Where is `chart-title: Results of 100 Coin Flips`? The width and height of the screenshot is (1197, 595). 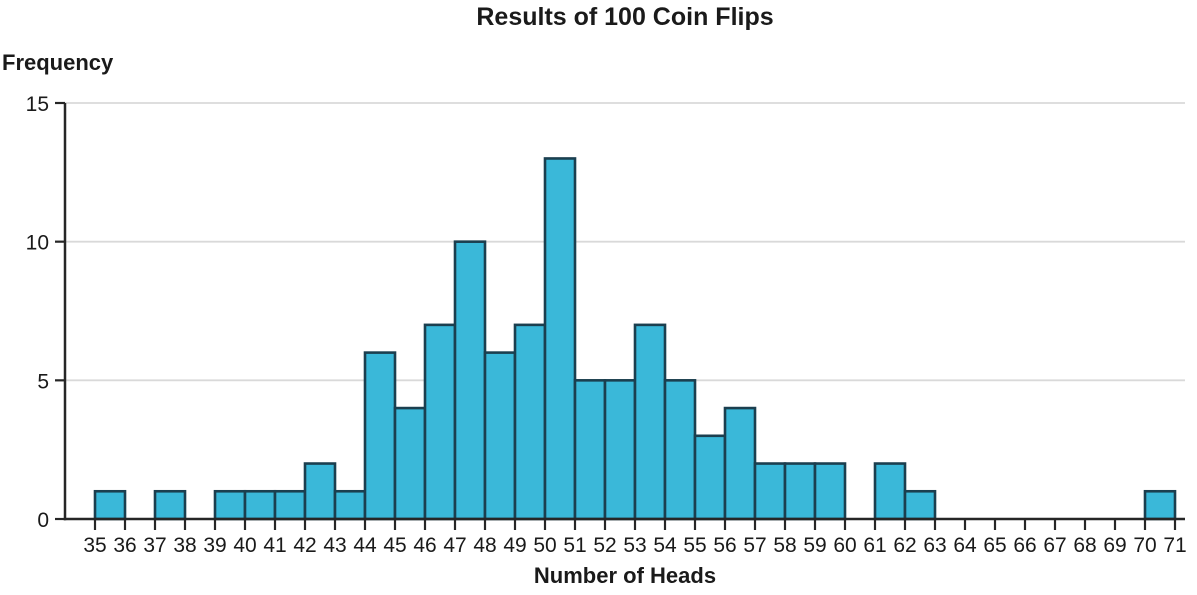
chart-title: Results of 100 Coin Flips is located at coordinates (625, 17).